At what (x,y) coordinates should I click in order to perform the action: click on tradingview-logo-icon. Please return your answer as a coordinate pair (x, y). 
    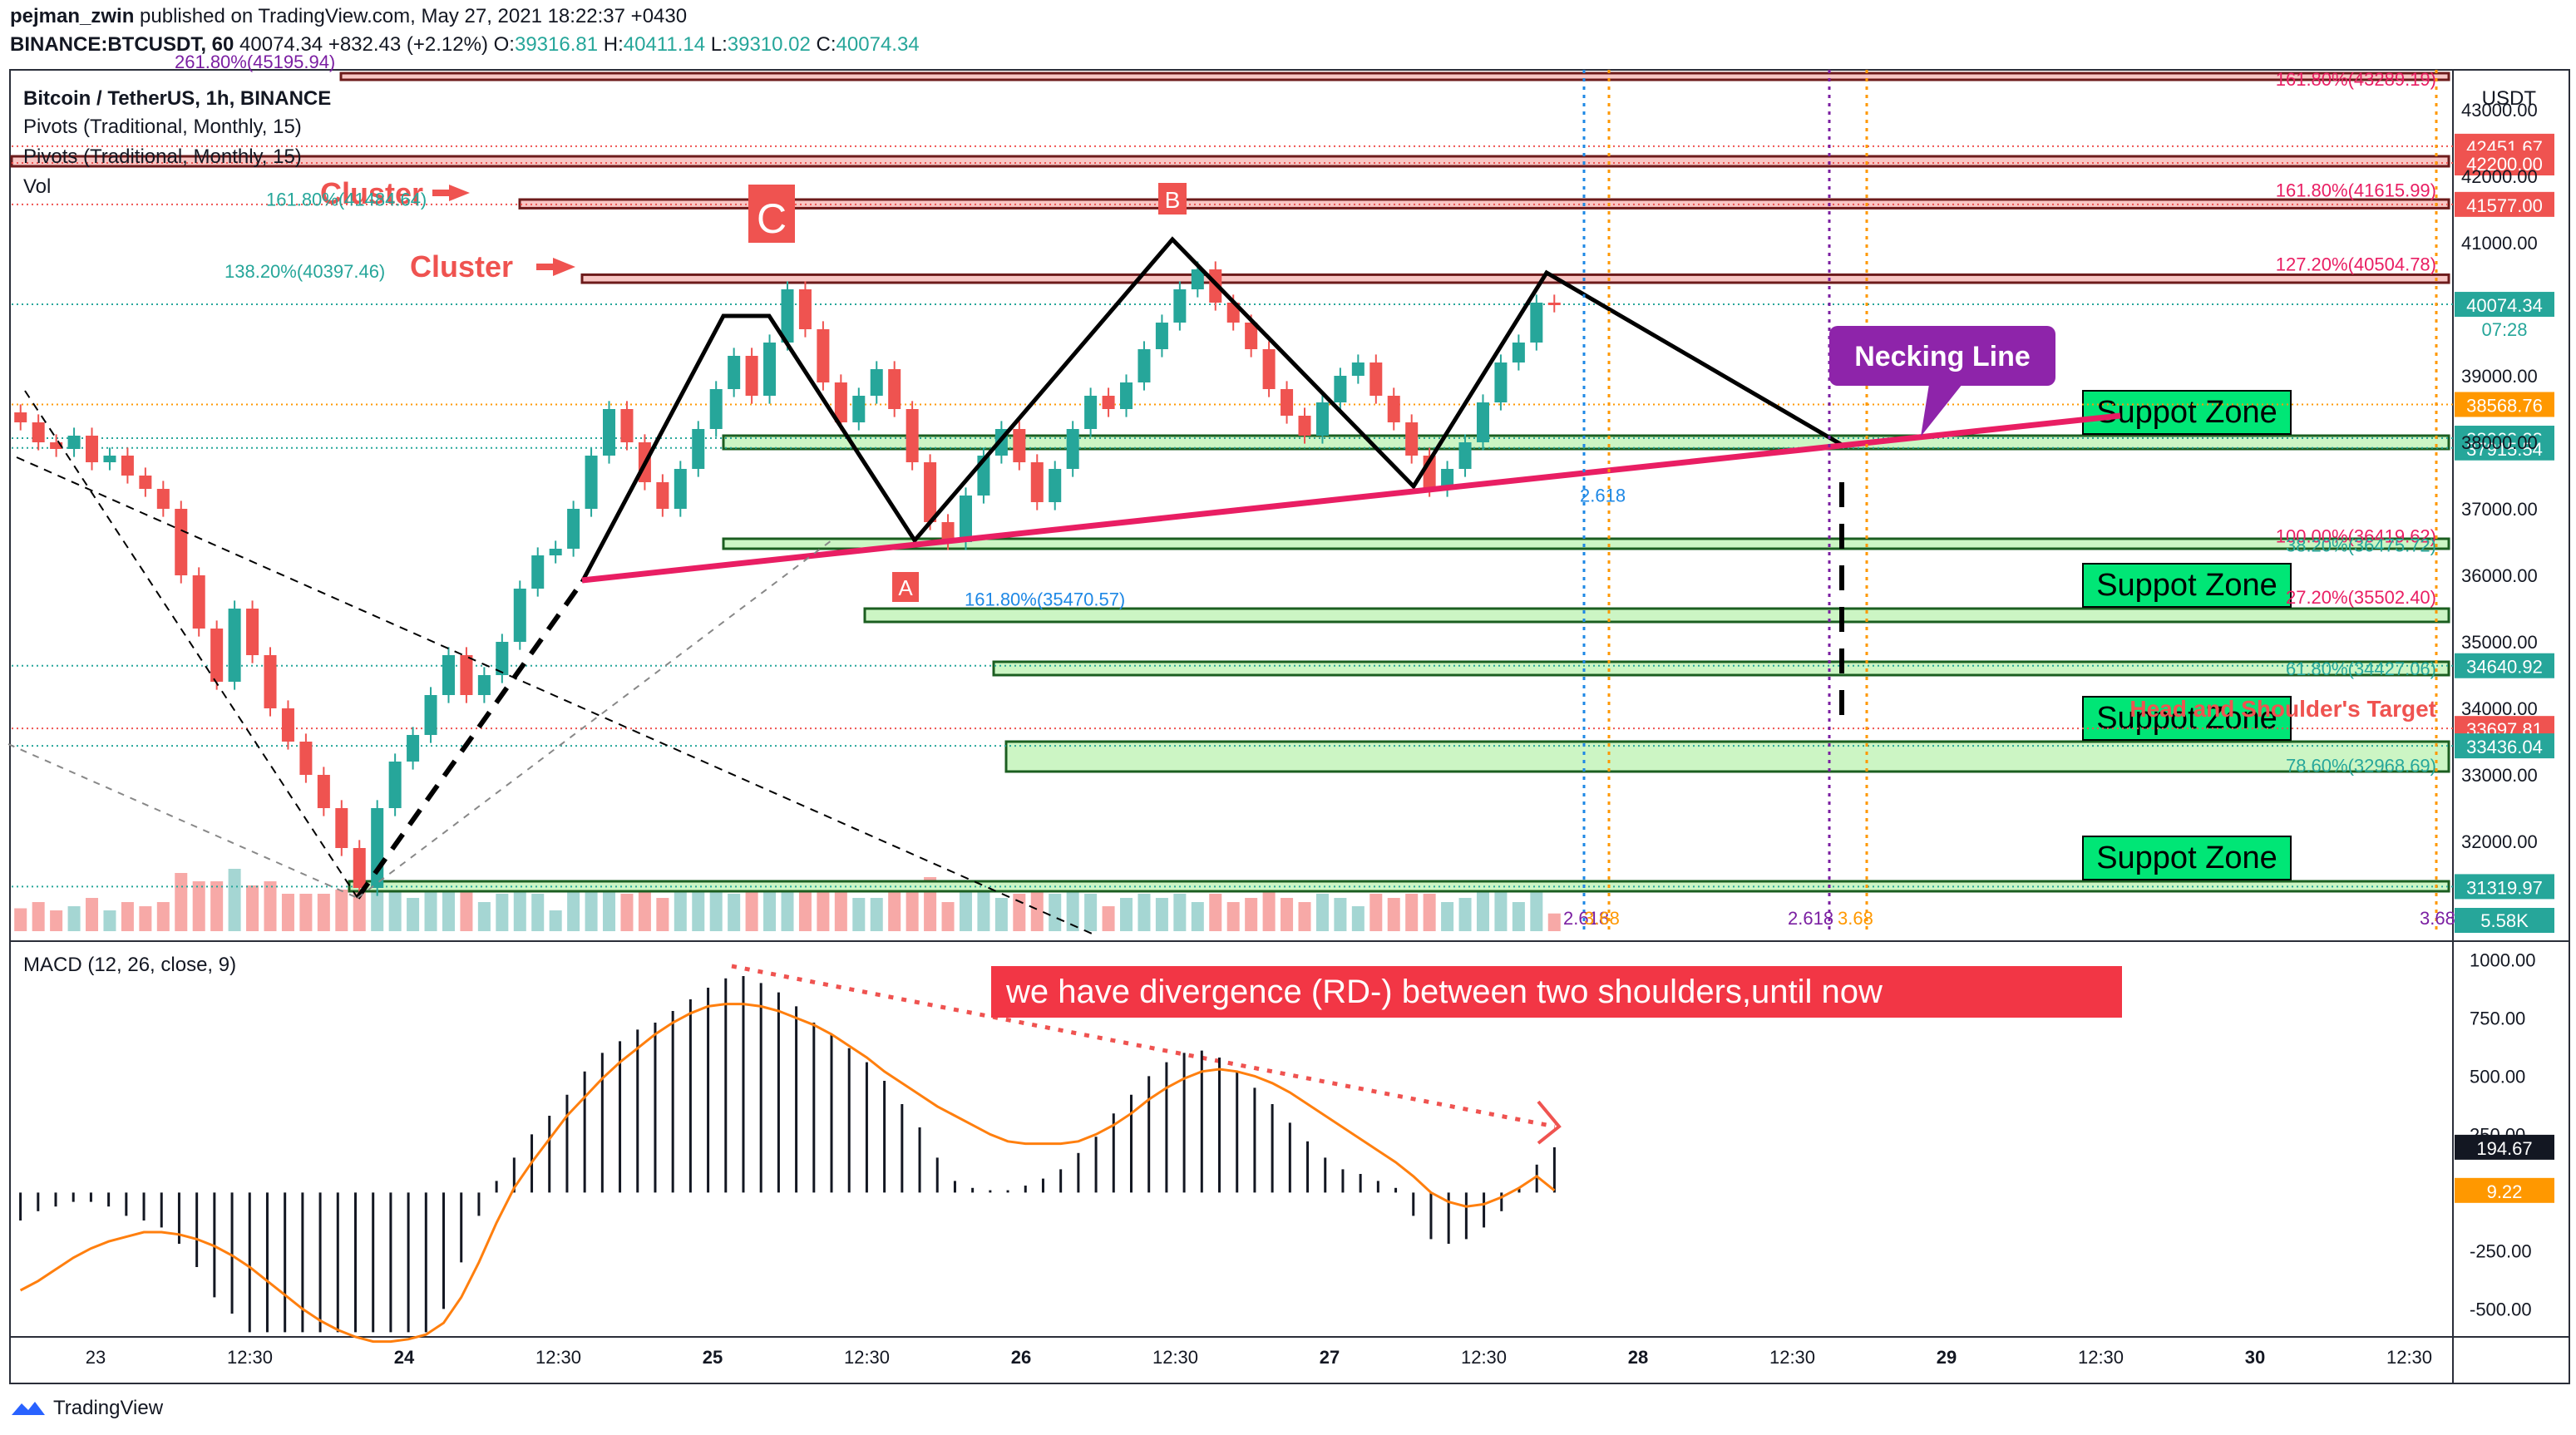
    Looking at the image, I should click on (28, 1408).